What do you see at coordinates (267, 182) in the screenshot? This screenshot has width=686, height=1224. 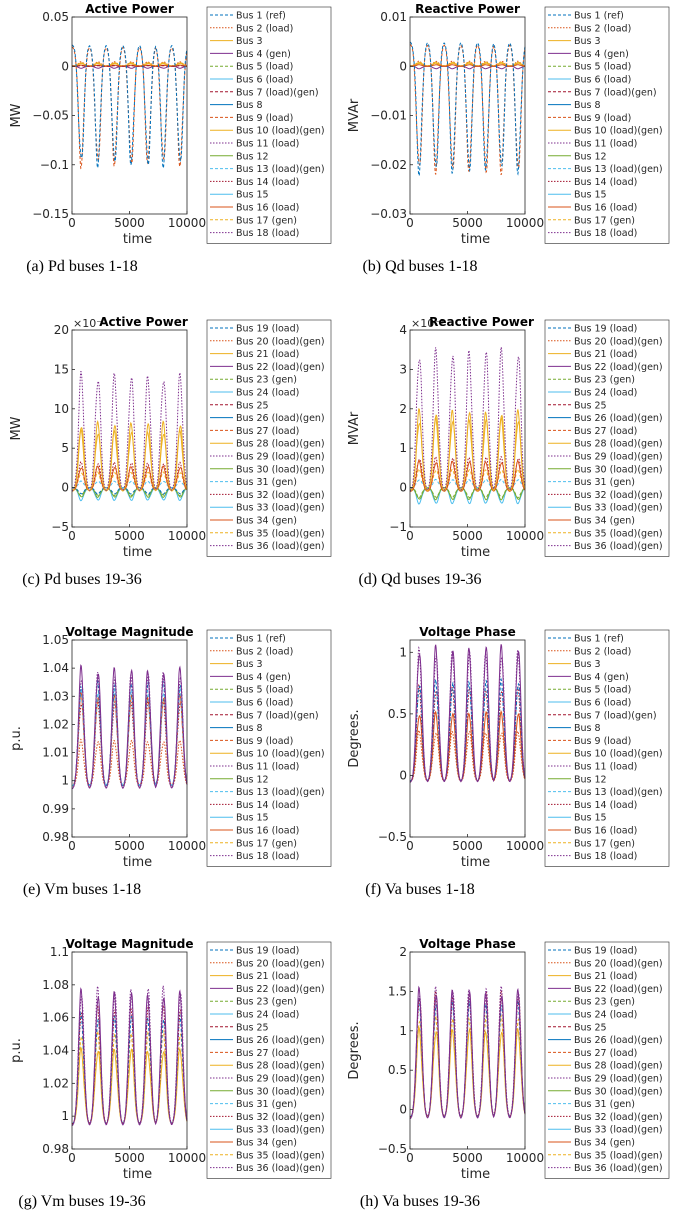 I see `legend-entry: Bus 14 (load)` at bounding box center [267, 182].